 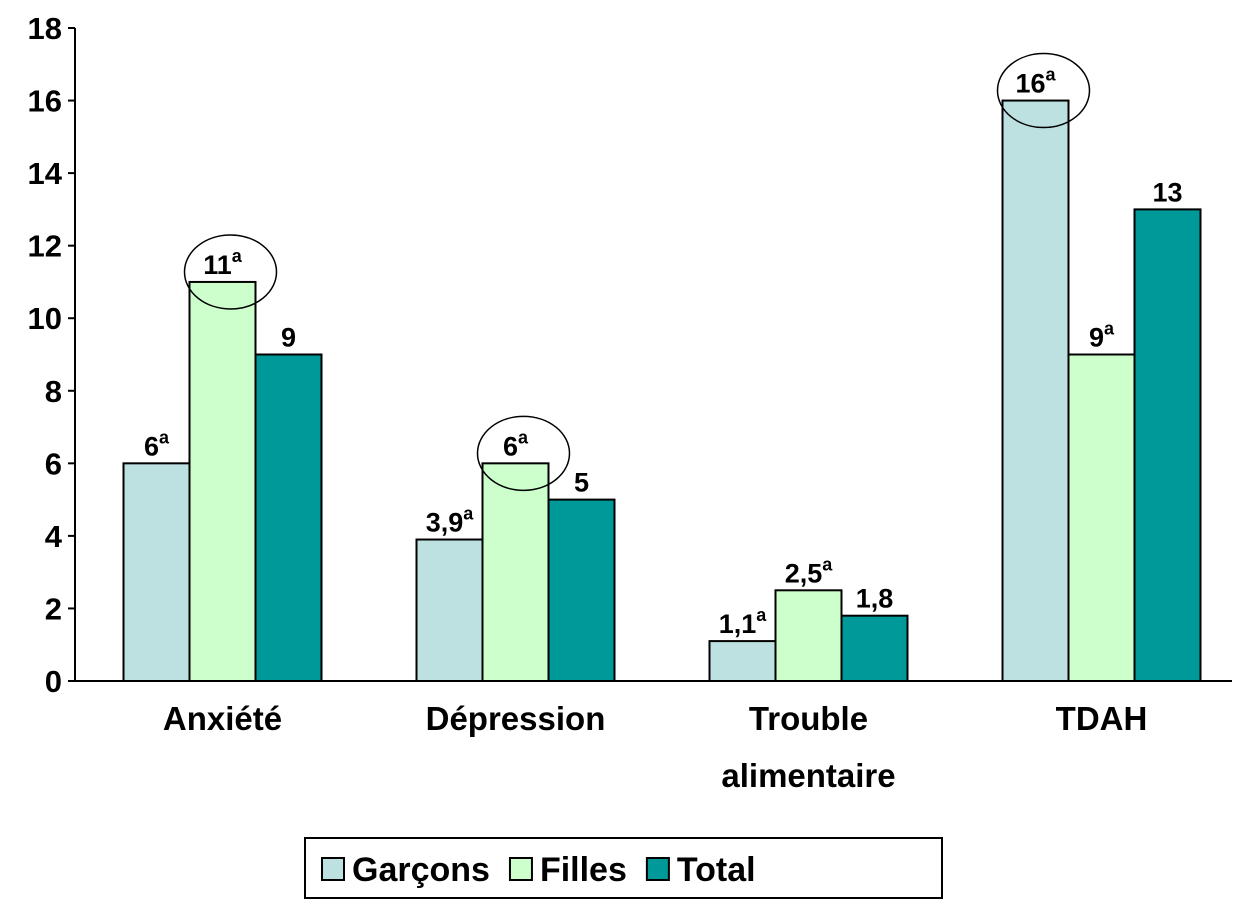 What do you see at coordinates (738, 624) in the screenshot?
I see `data-label-value: 1,1` at bounding box center [738, 624].